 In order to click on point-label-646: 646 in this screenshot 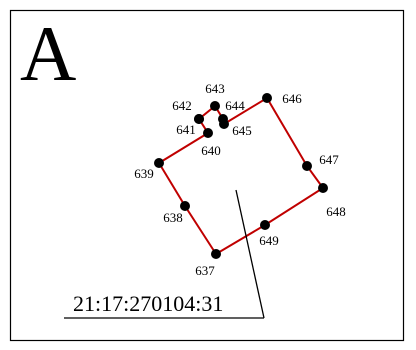, I will do `click(292, 98)`.